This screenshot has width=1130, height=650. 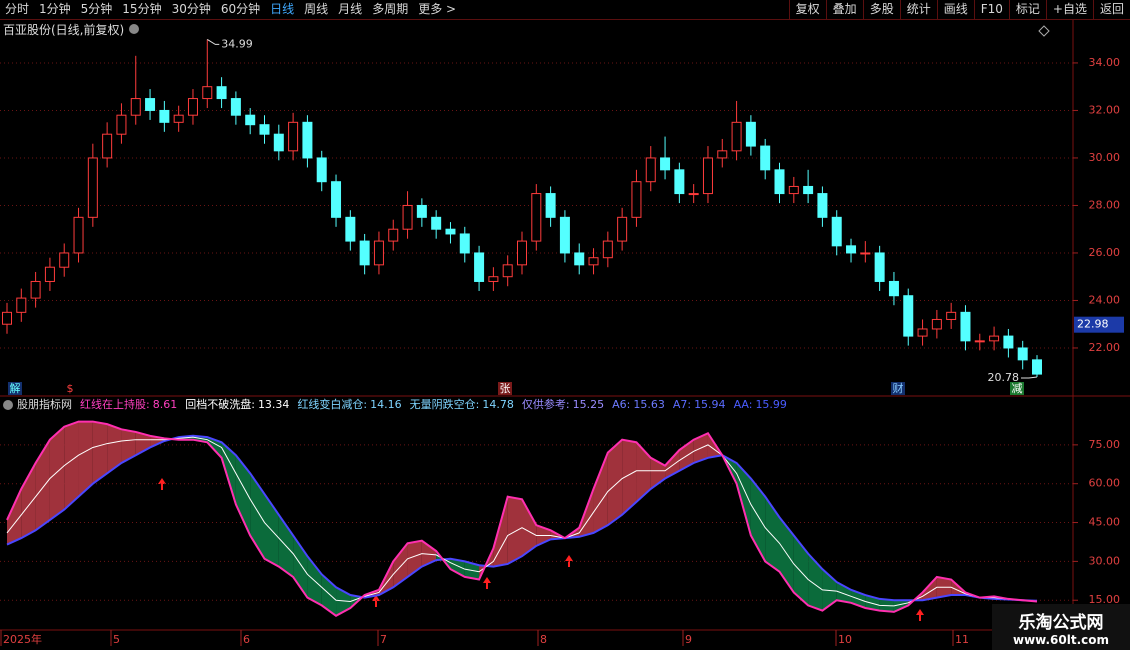 What do you see at coordinates (1061, 623) in the screenshot?
I see `watermark-title: 乐淘公式网` at bounding box center [1061, 623].